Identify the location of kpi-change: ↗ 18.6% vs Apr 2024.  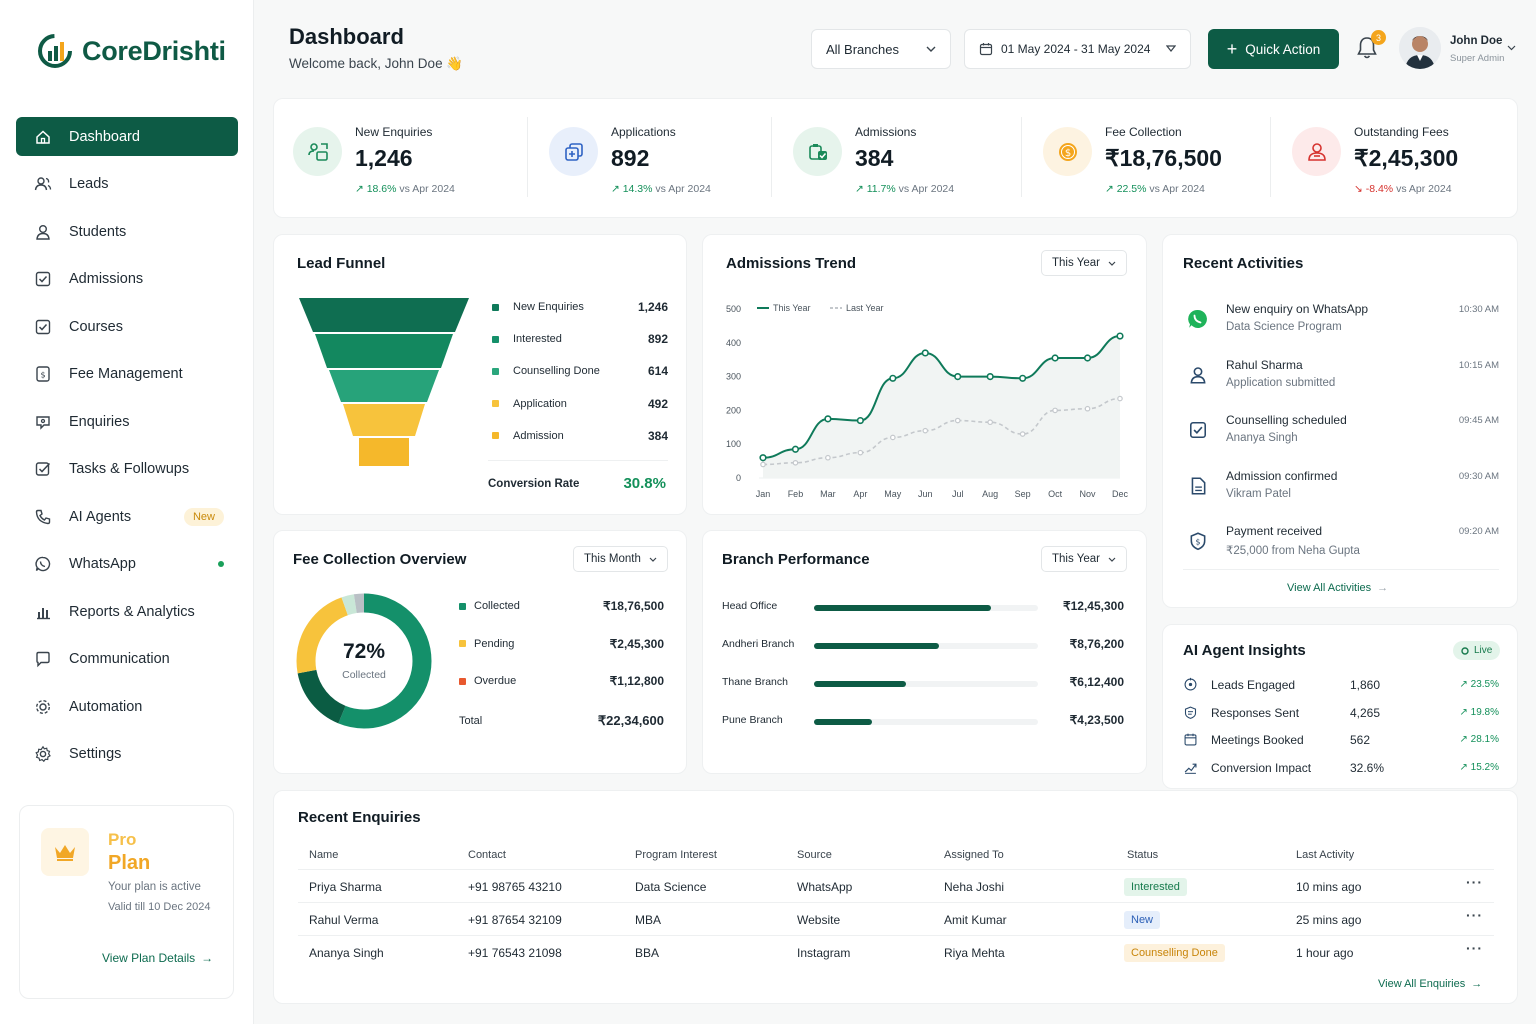
(405, 189).